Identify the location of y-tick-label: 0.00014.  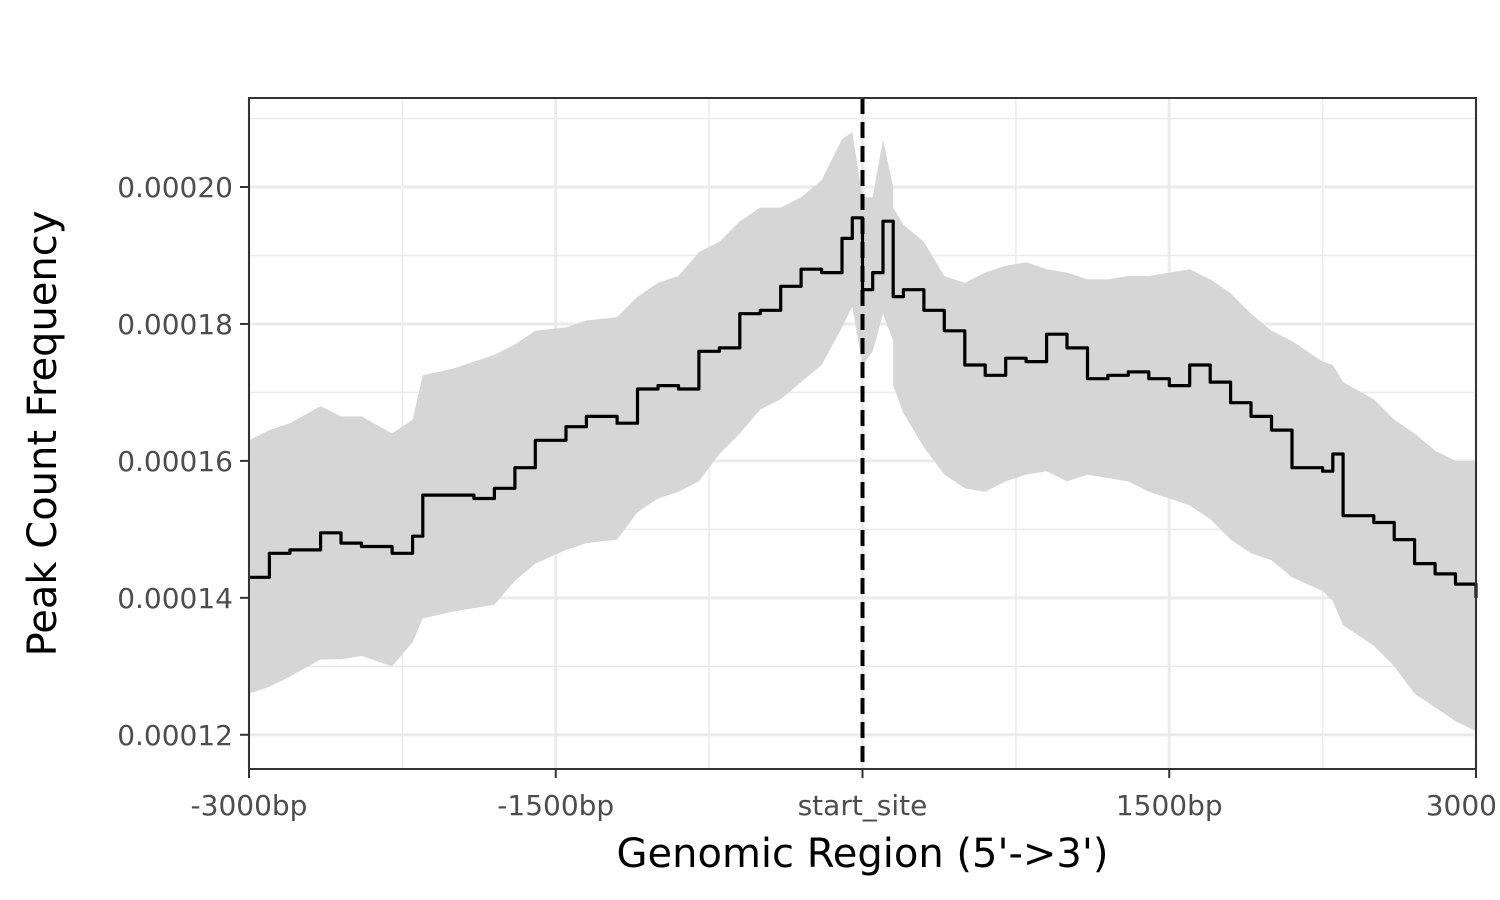
(175, 598).